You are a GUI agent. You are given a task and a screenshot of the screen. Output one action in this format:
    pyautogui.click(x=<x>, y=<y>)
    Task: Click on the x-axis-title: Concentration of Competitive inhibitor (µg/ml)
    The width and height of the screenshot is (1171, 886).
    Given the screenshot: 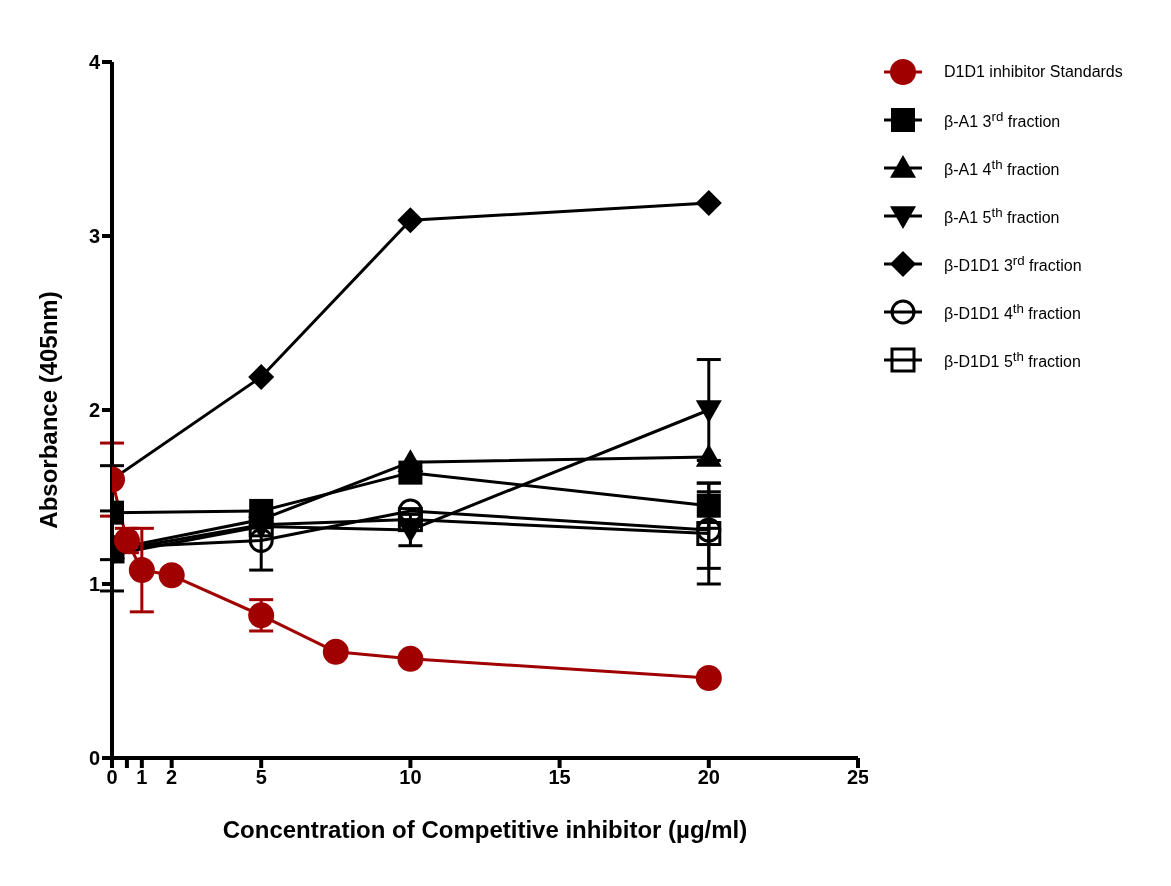 What is the action you would take?
    pyautogui.click(x=485, y=829)
    